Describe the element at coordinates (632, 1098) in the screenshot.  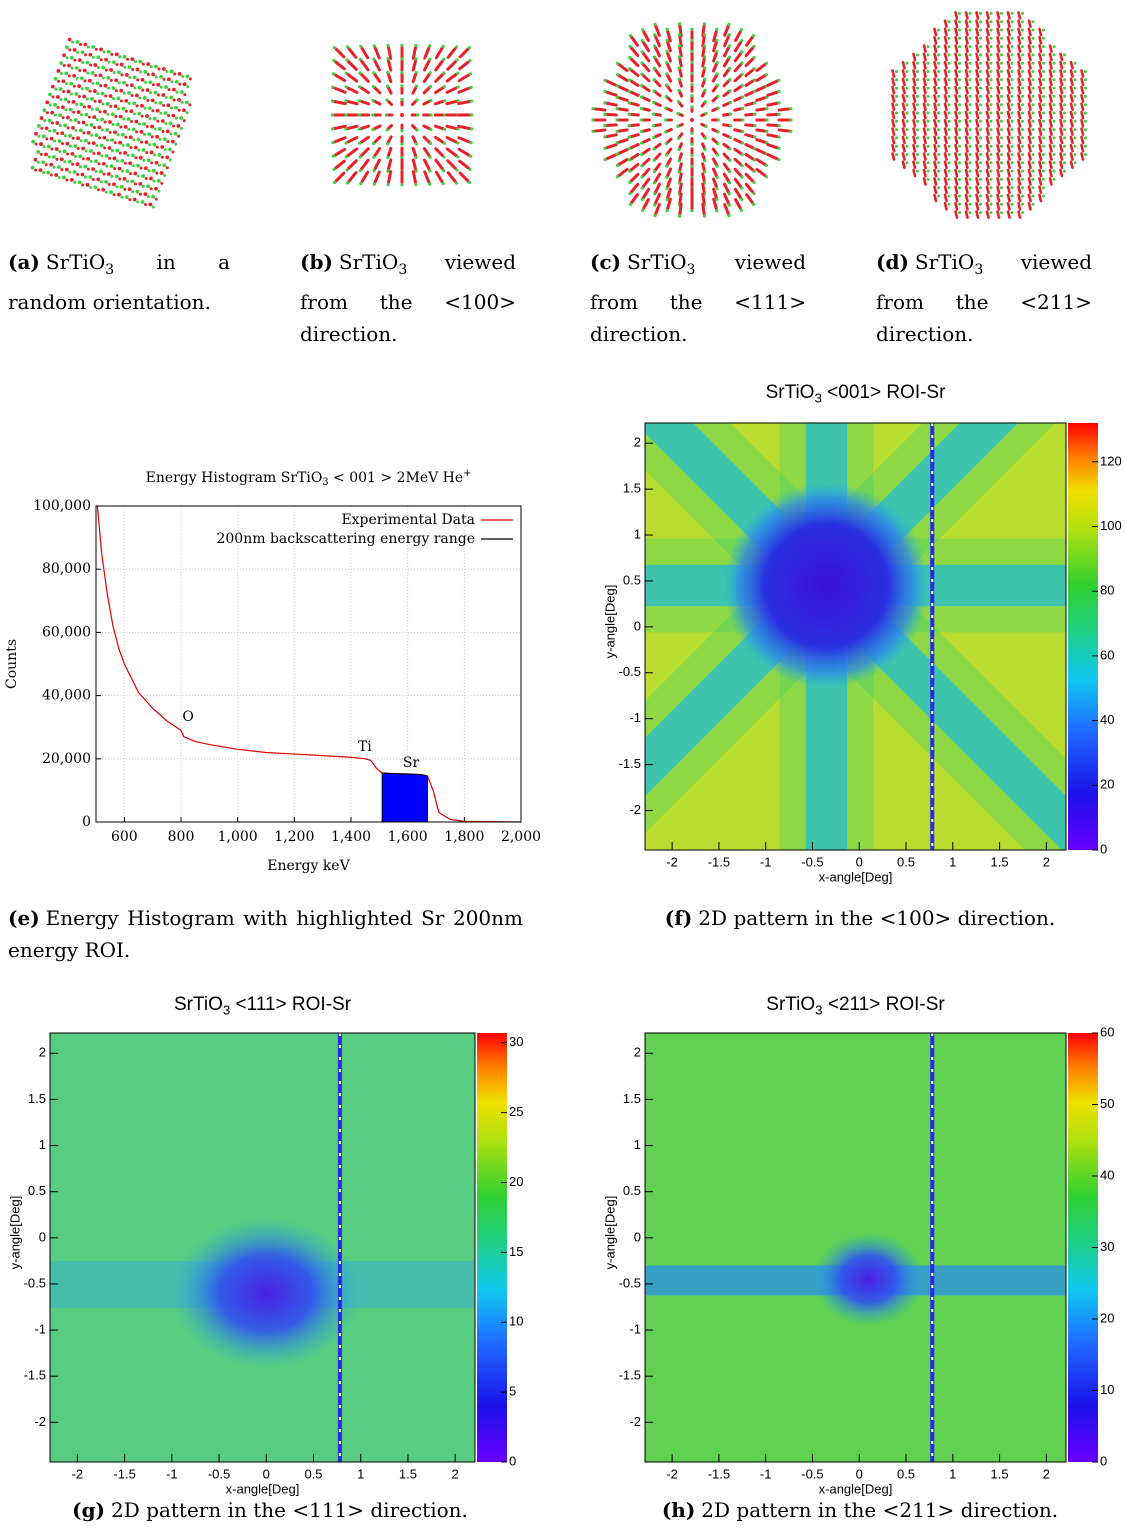
I see `y-tick-label: 1.5` at that location.